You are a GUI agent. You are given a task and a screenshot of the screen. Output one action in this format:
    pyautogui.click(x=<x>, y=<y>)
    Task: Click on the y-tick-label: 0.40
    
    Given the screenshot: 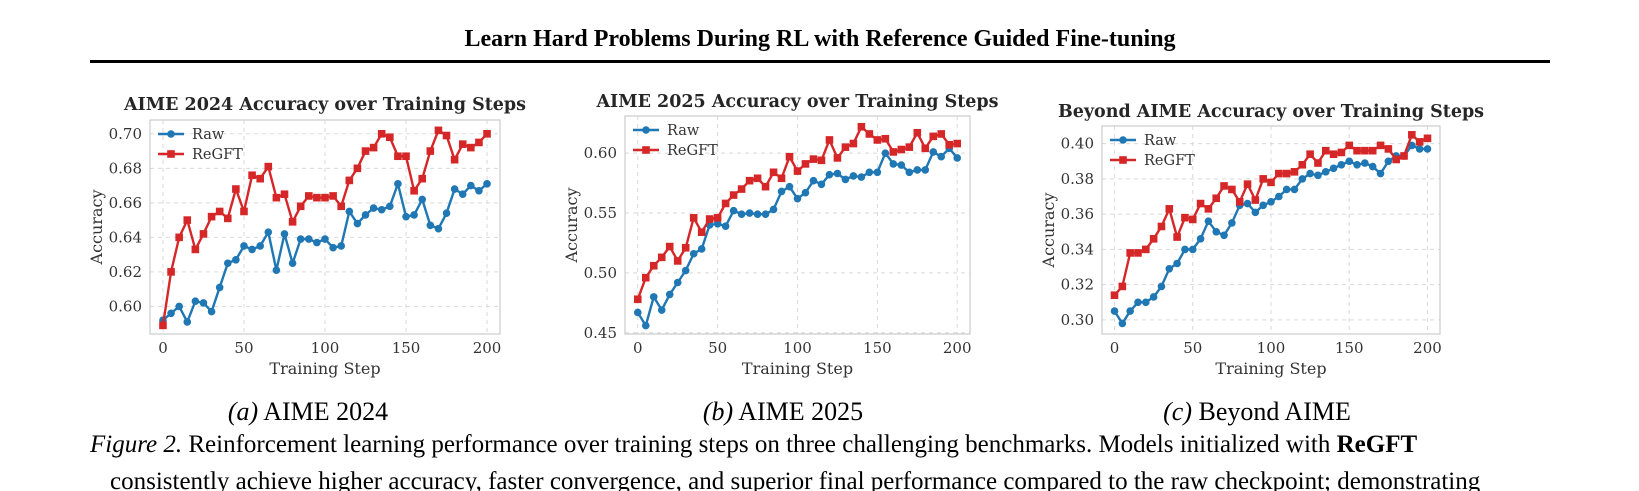 What is the action you would take?
    pyautogui.click(x=1077, y=144)
    